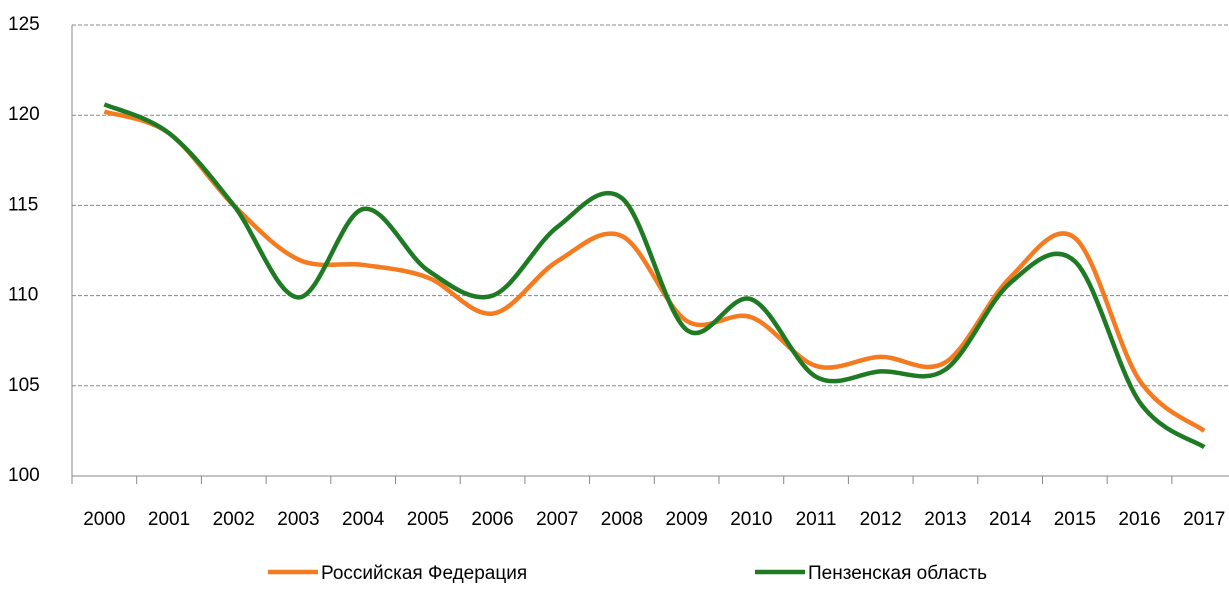 The height and width of the screenshot is (591, 1229). I want to click on x-tick-label: 2001, so click(169, 519).